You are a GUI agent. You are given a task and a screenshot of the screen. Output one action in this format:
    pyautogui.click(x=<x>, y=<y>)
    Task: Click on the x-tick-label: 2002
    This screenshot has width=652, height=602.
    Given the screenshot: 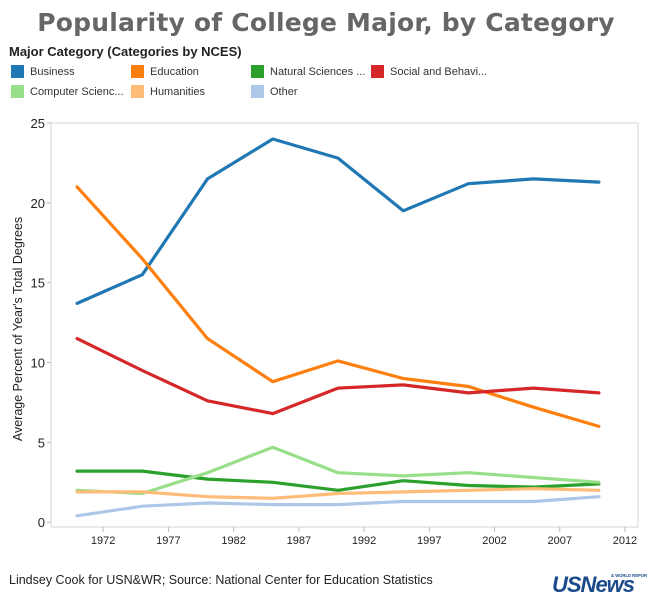 What is the action you would take?
    pyautogui.click(x=494, y=541)
    